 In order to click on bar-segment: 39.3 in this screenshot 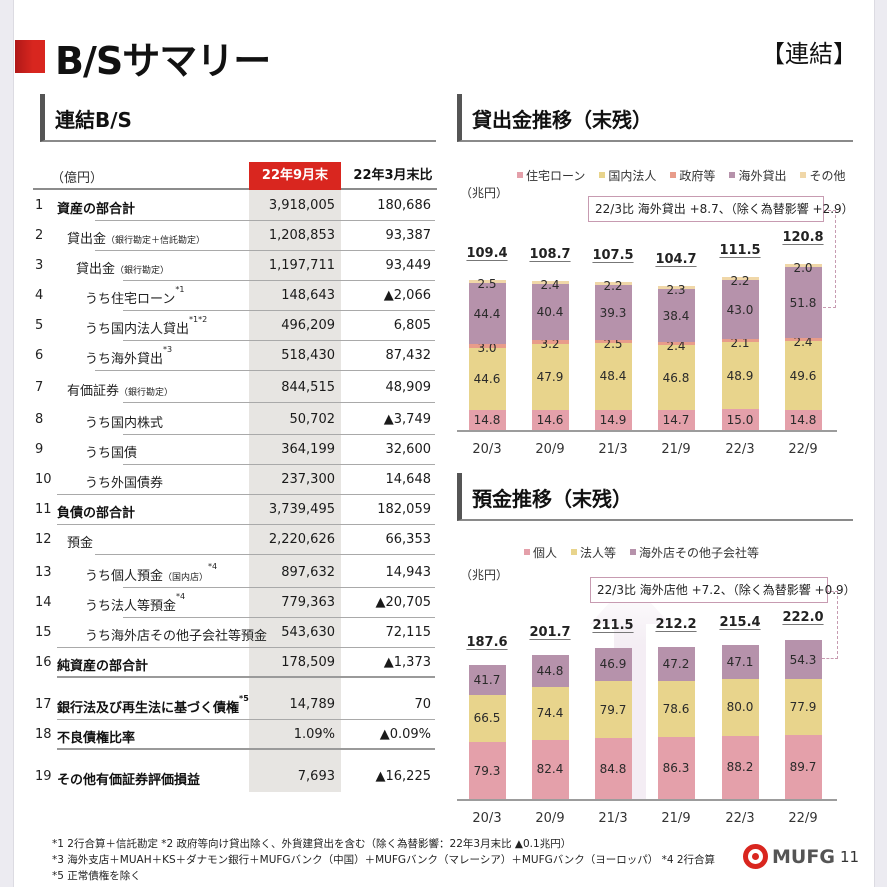, I will do `click(613, 312)`.